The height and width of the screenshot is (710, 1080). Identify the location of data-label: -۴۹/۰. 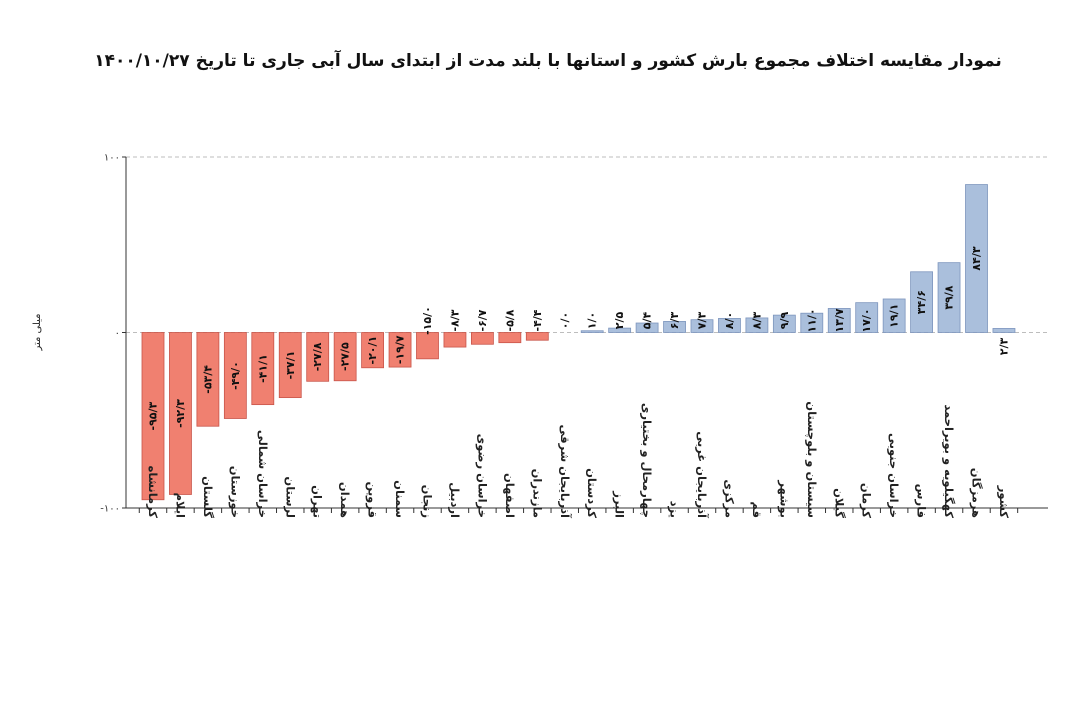
(235, 375).